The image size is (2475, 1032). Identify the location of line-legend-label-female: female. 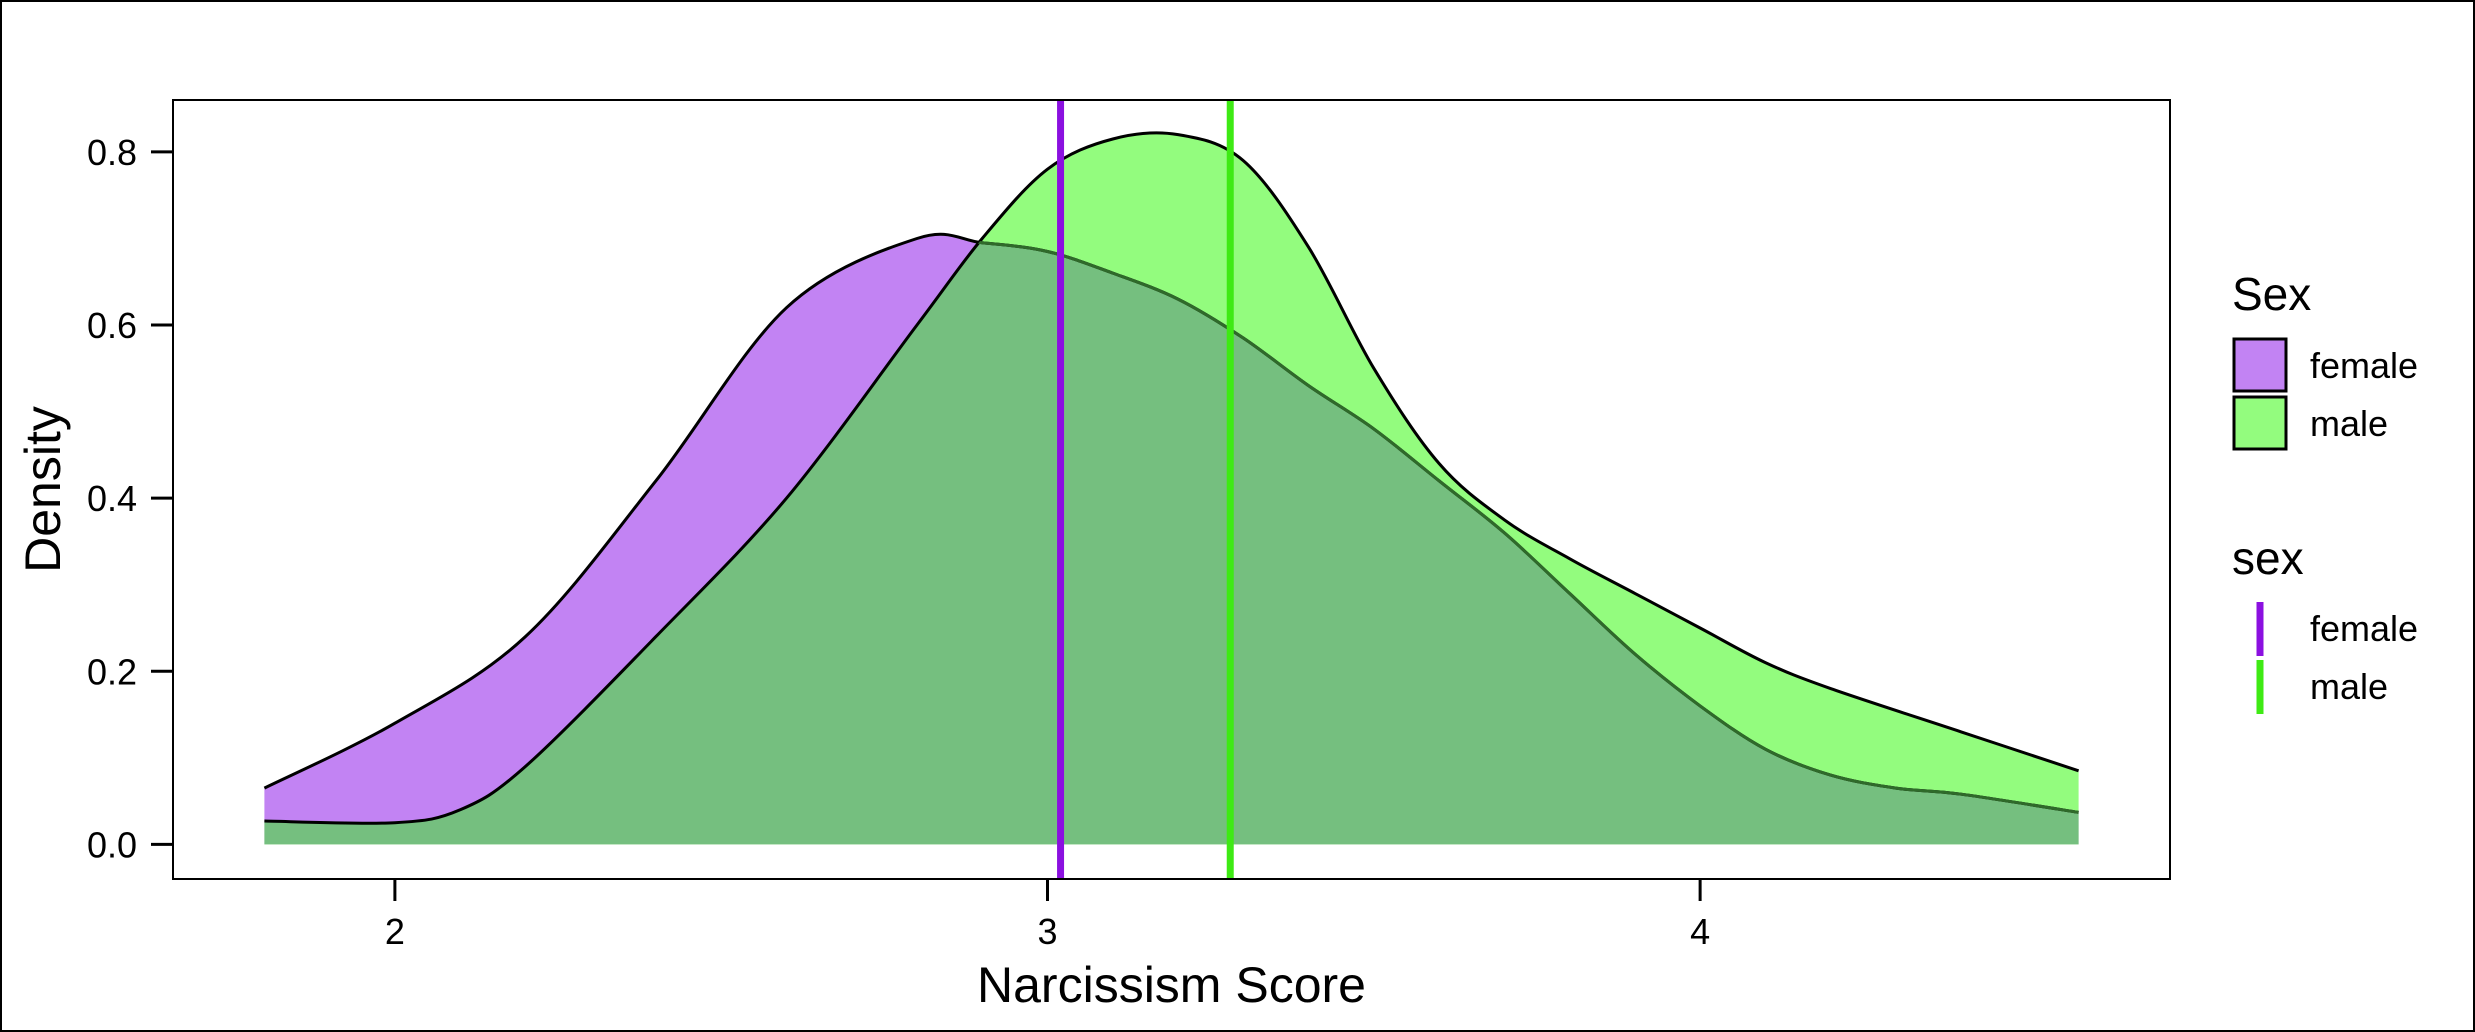
(2364, 628).